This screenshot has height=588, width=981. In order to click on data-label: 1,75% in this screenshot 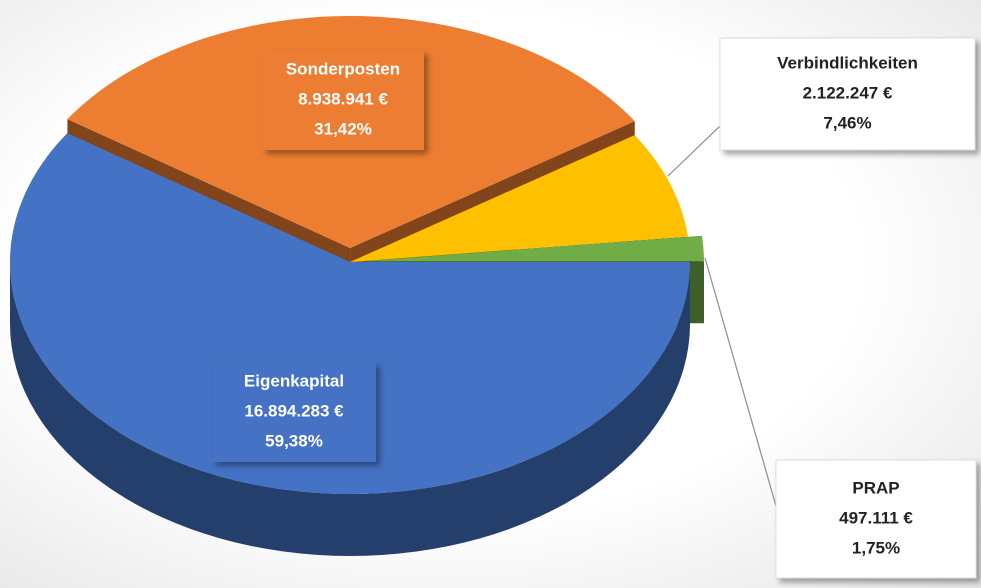, I will do `click(876, 547)`.